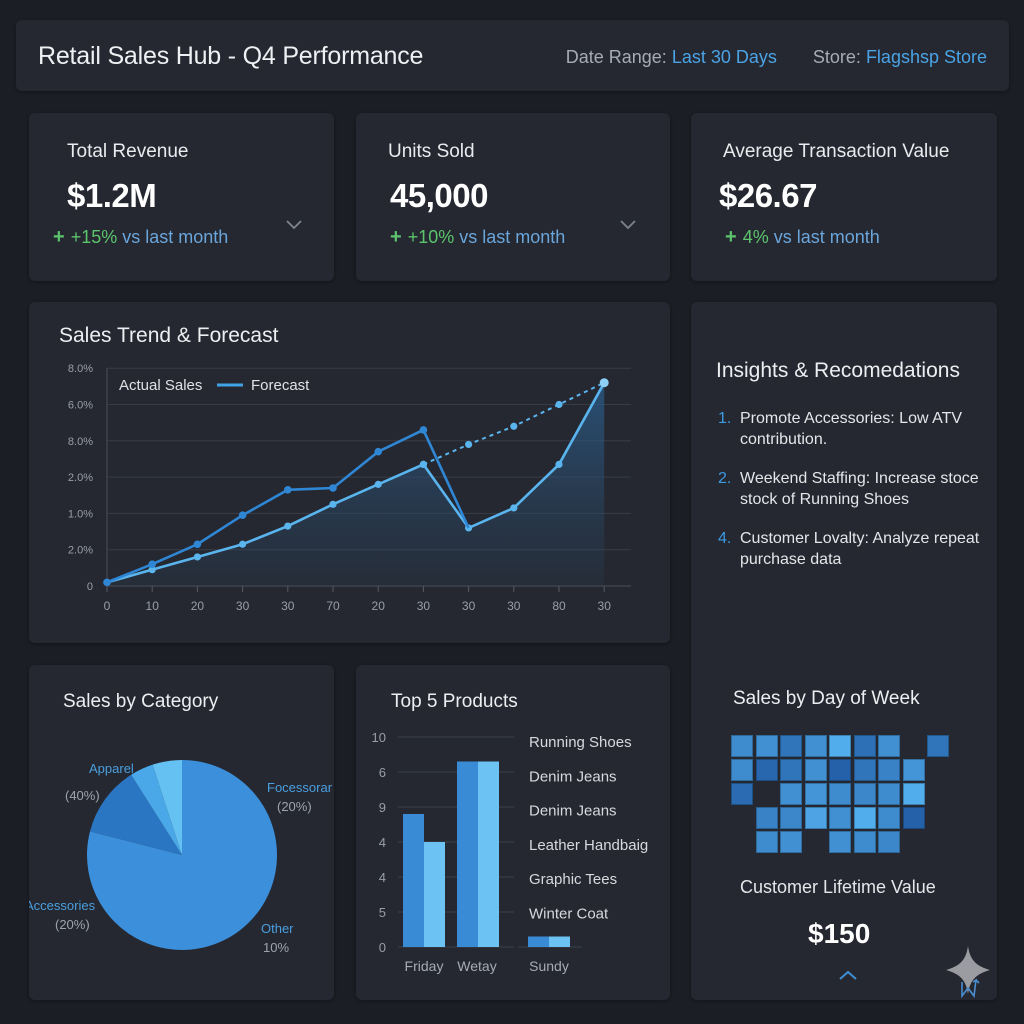 The width and height of the screenshot is (1024, 1024). I want to click on x-tick-label: Sundy, so click(549, 966).